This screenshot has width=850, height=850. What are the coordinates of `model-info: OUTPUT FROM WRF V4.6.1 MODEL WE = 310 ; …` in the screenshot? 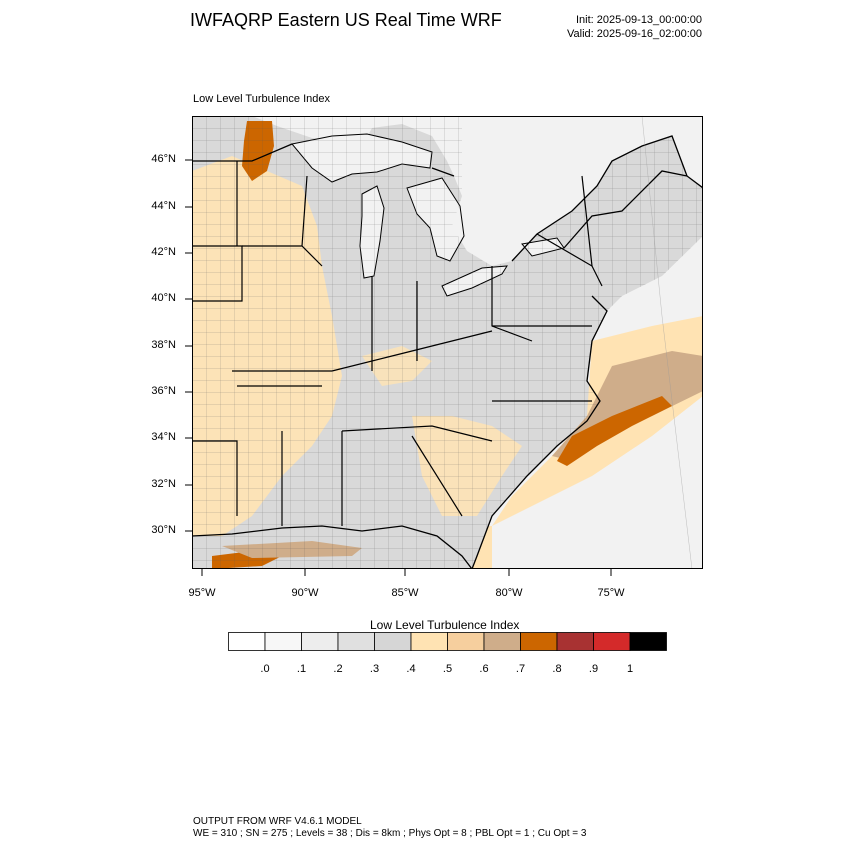 It's located at (389, 828).